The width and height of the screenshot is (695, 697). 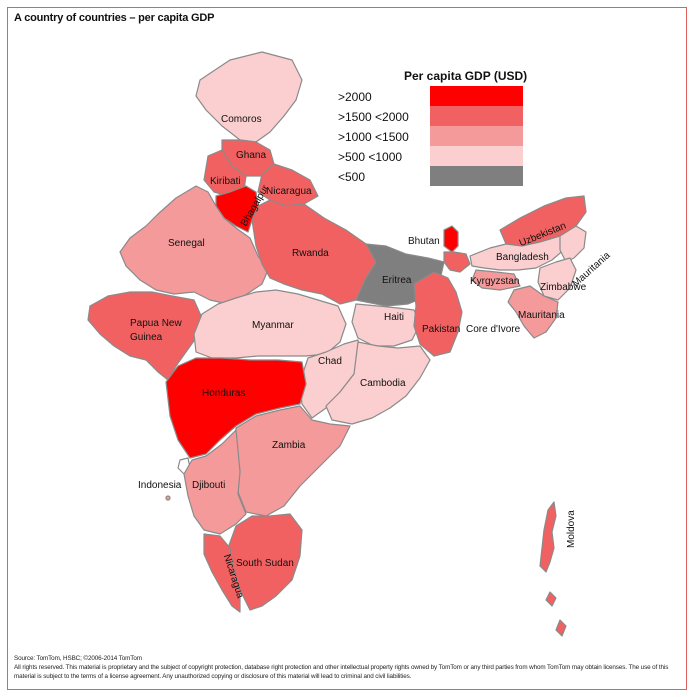 I want to click on island-nicobar, so click(x=556, y=614).